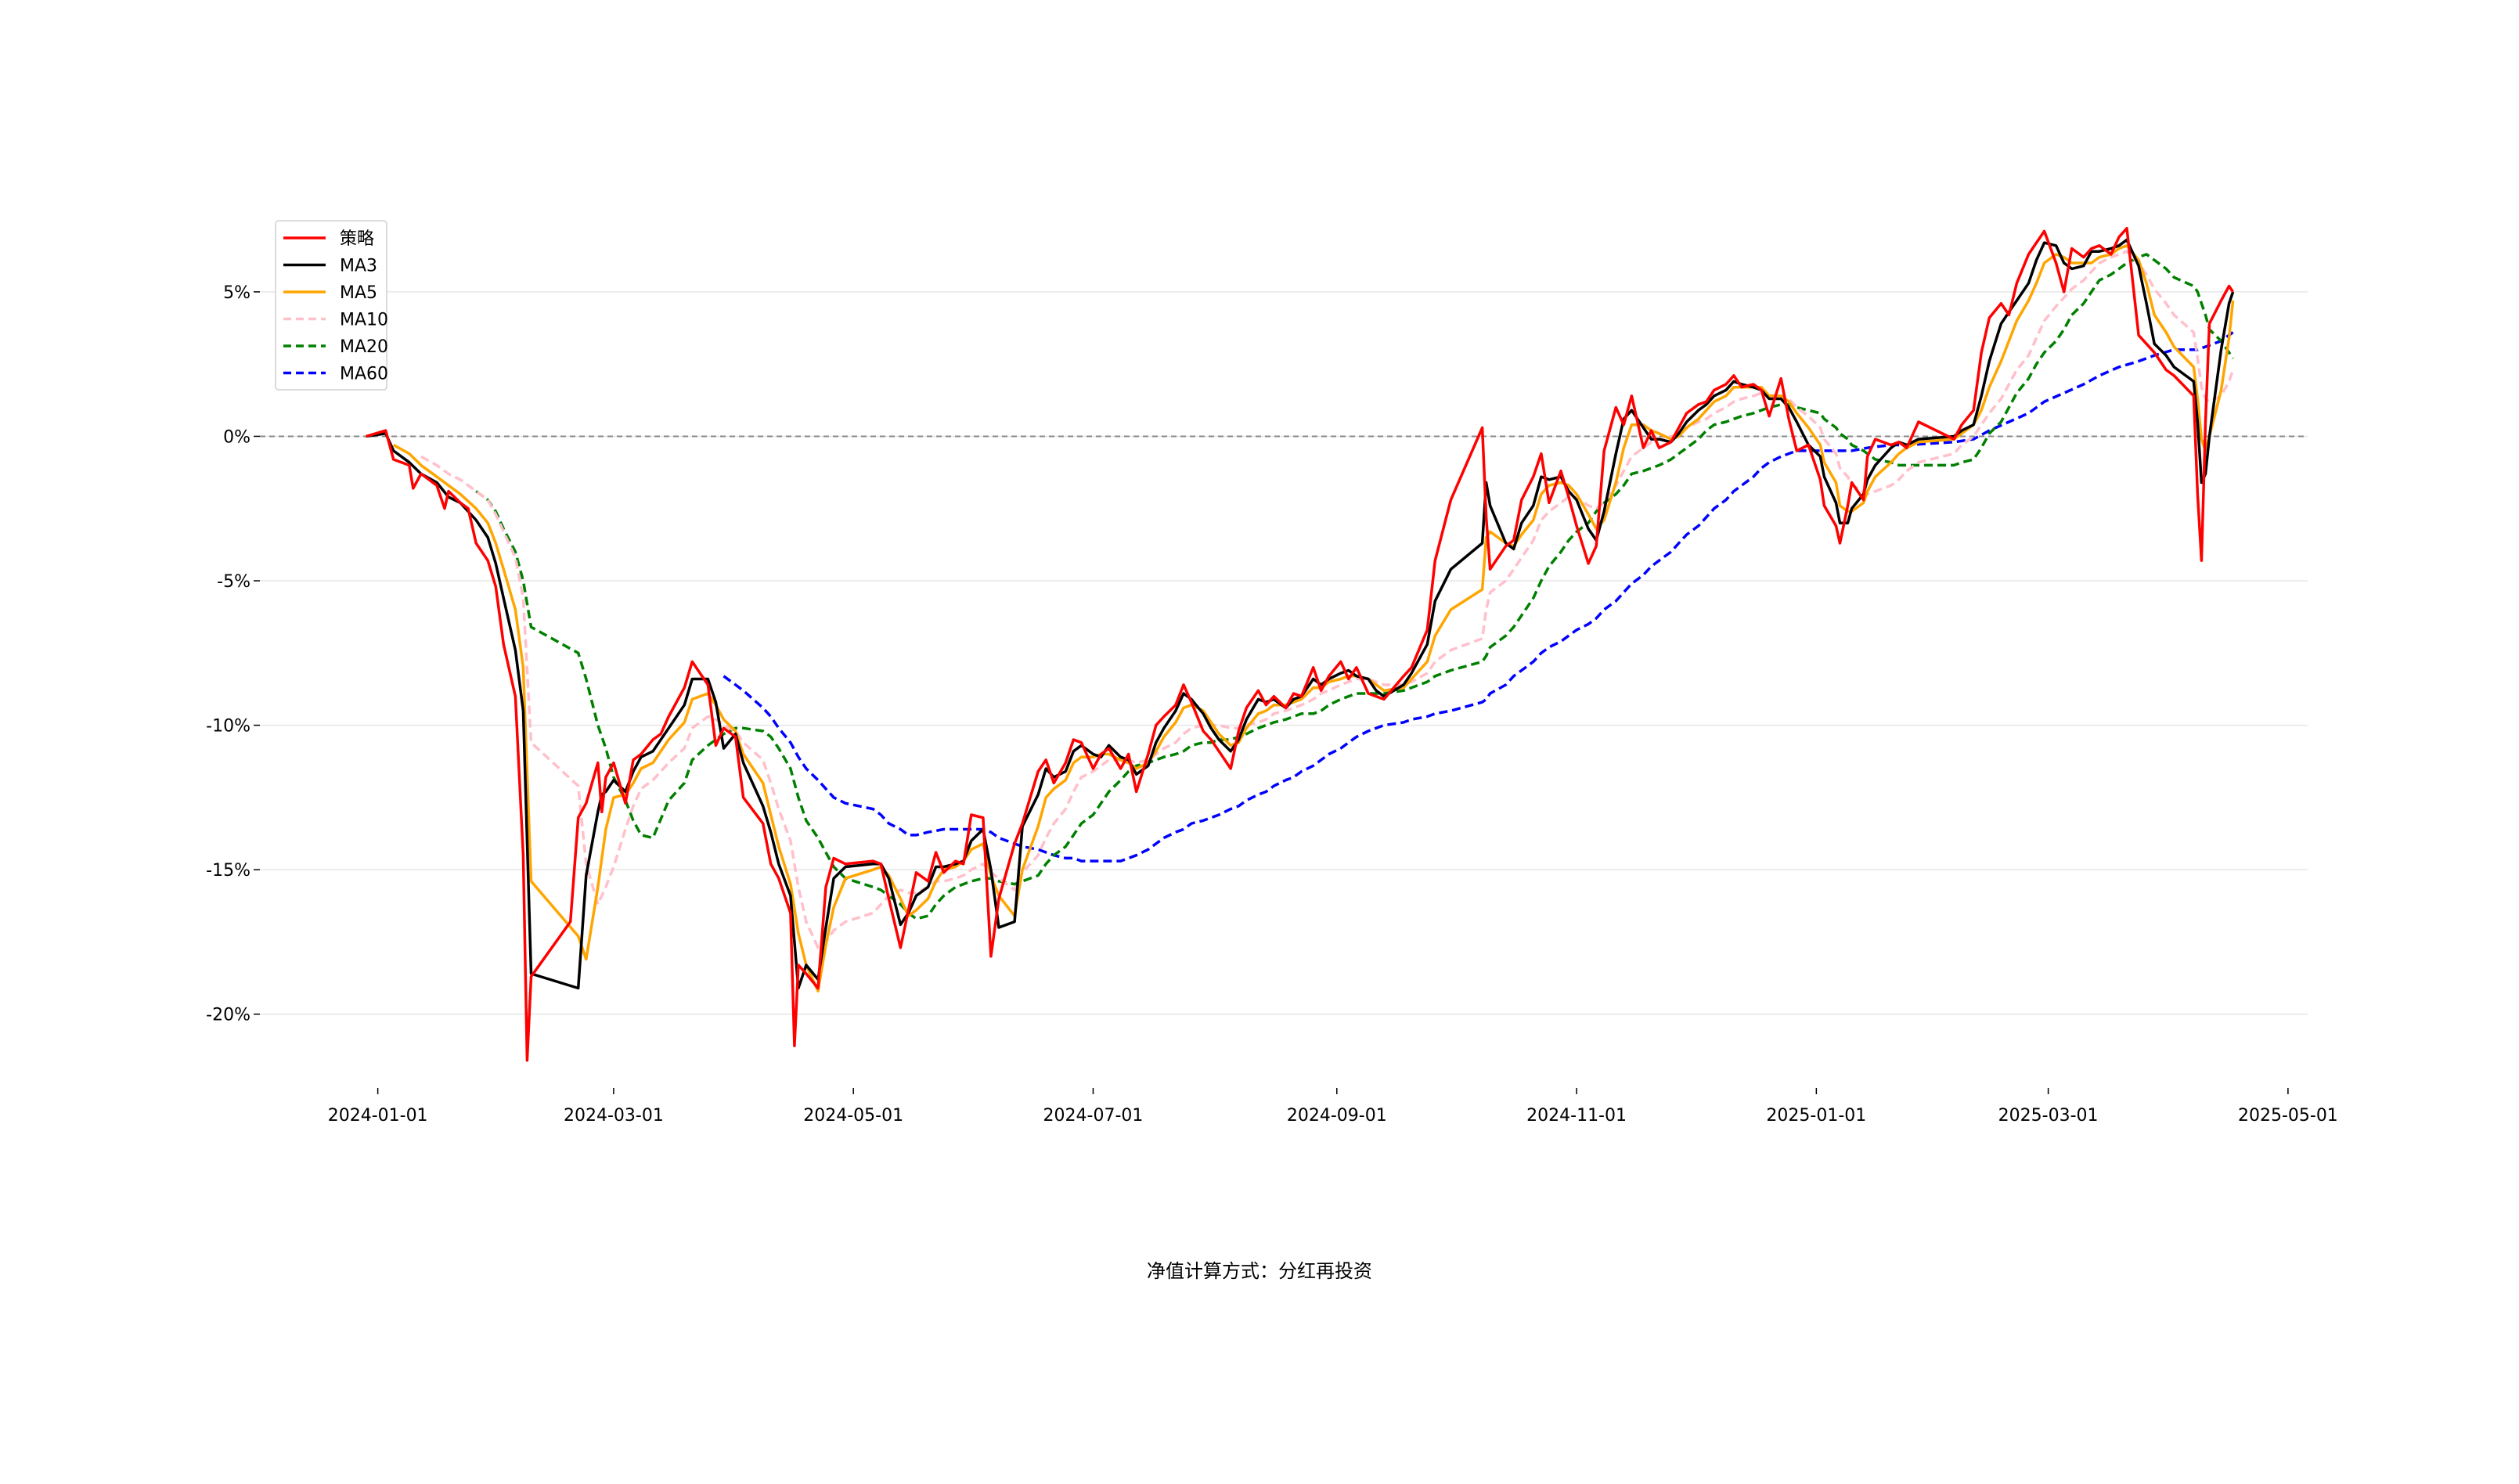 The image size is (2519, 1484). Describe the element at coordinates (378, 1116) in the screenshot. I see `x-tick-label: 2024-01-01` at that location.